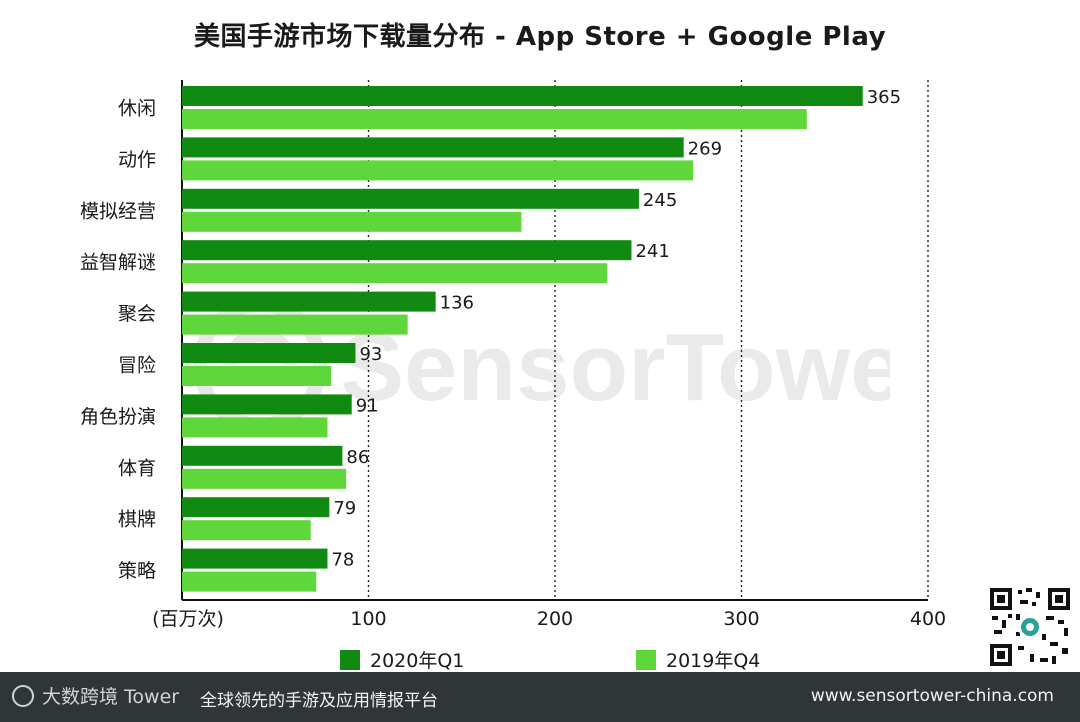  I want to click on footer-url: www.sensortower-china.com, so click(932, 696).